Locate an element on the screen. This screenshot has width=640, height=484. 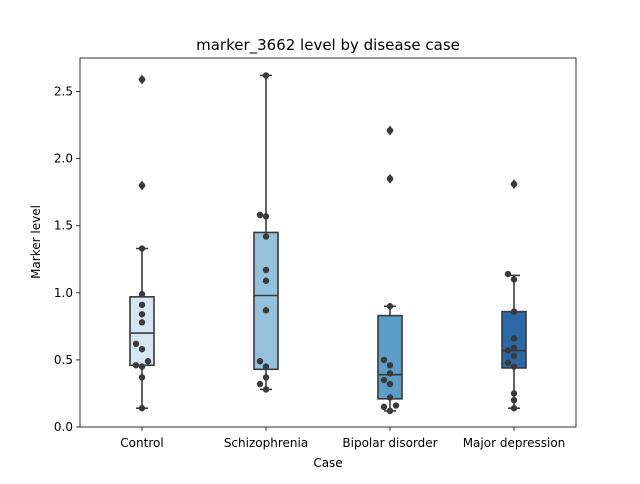
chart-title: marker_3662 level by disease case is located at coordinates (328, 45).